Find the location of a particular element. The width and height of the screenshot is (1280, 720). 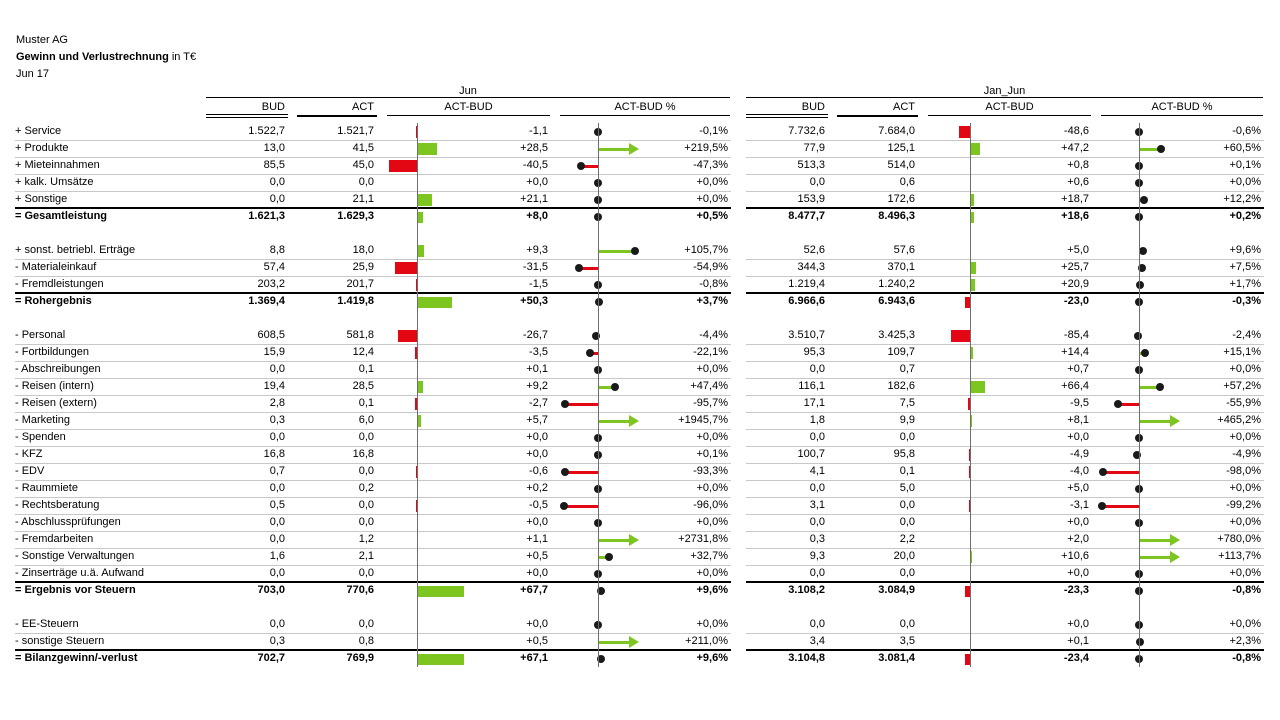

cell-bud: 57,4 is located at coordinates (274, 267).